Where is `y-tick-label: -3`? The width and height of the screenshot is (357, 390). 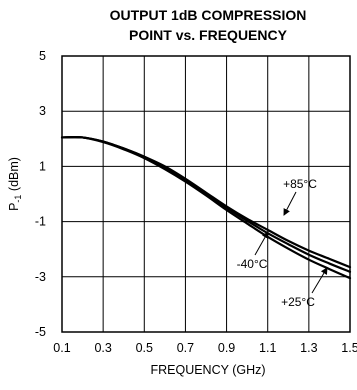
y-tick-label: -3 is located at coordinates (40, 277).